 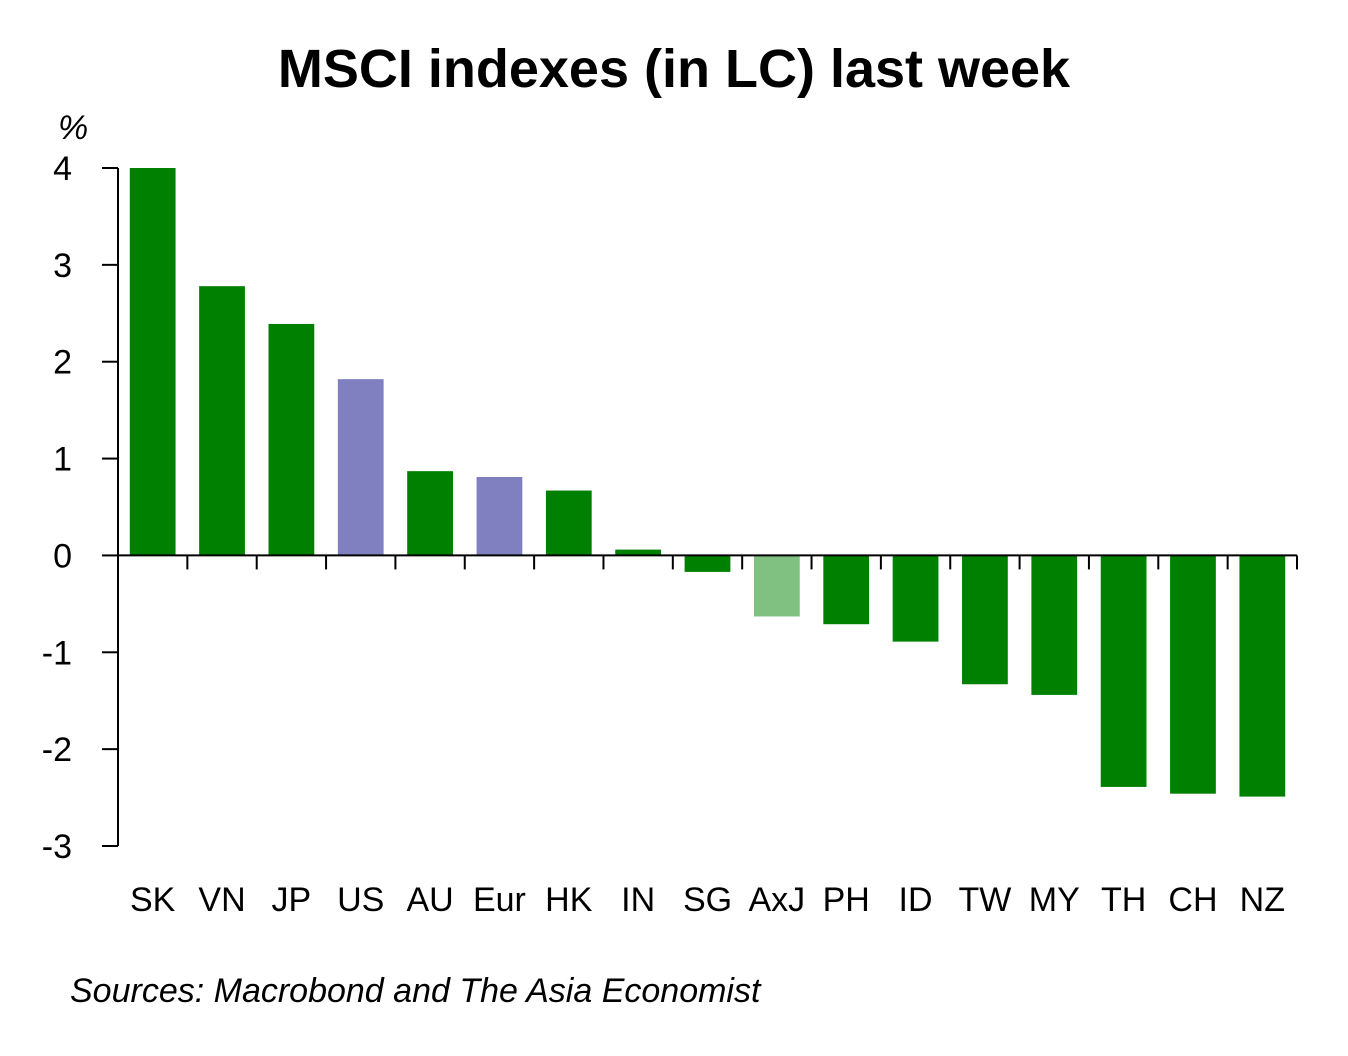 What do you see at coordinates (638, 552) in the screenshot?
I see `bar-in` at bounding box center [638, 552].